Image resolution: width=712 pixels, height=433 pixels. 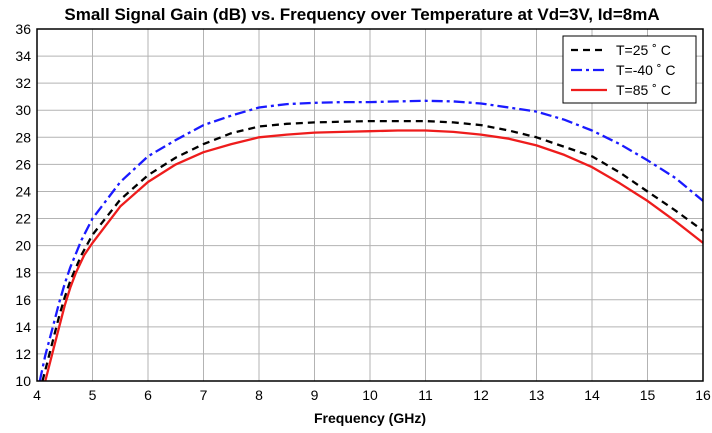 I want to click on y-tick-label: 28, so click(x=23, y=137).